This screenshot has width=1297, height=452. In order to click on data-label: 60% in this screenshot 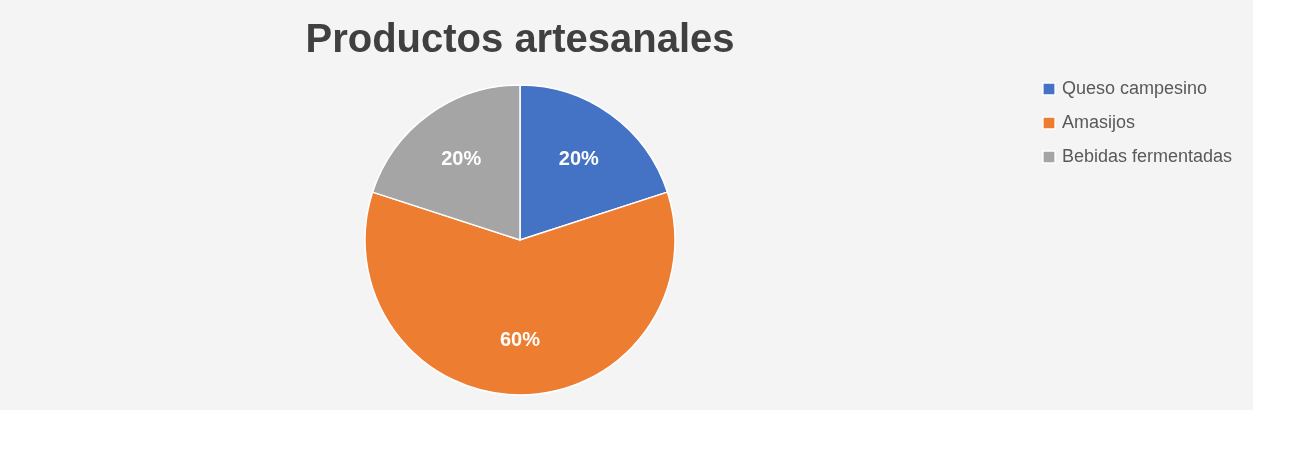, I will do `click(520, 339)`.